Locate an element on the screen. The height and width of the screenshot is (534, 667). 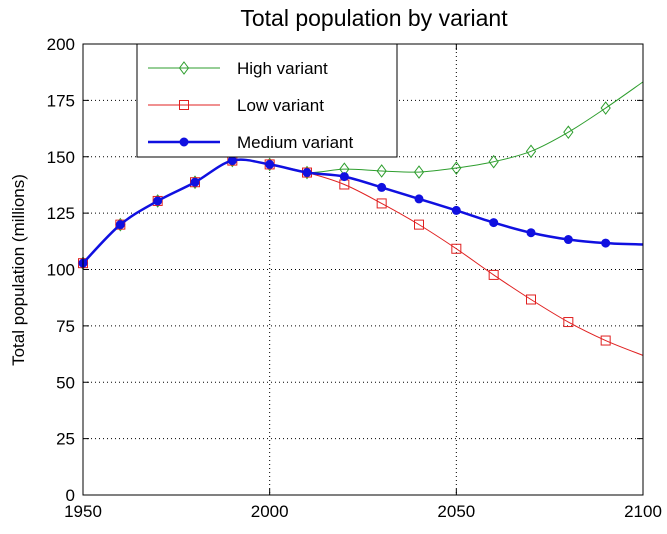
x-tick-label: 1950 is located at coordinates (83, 511).